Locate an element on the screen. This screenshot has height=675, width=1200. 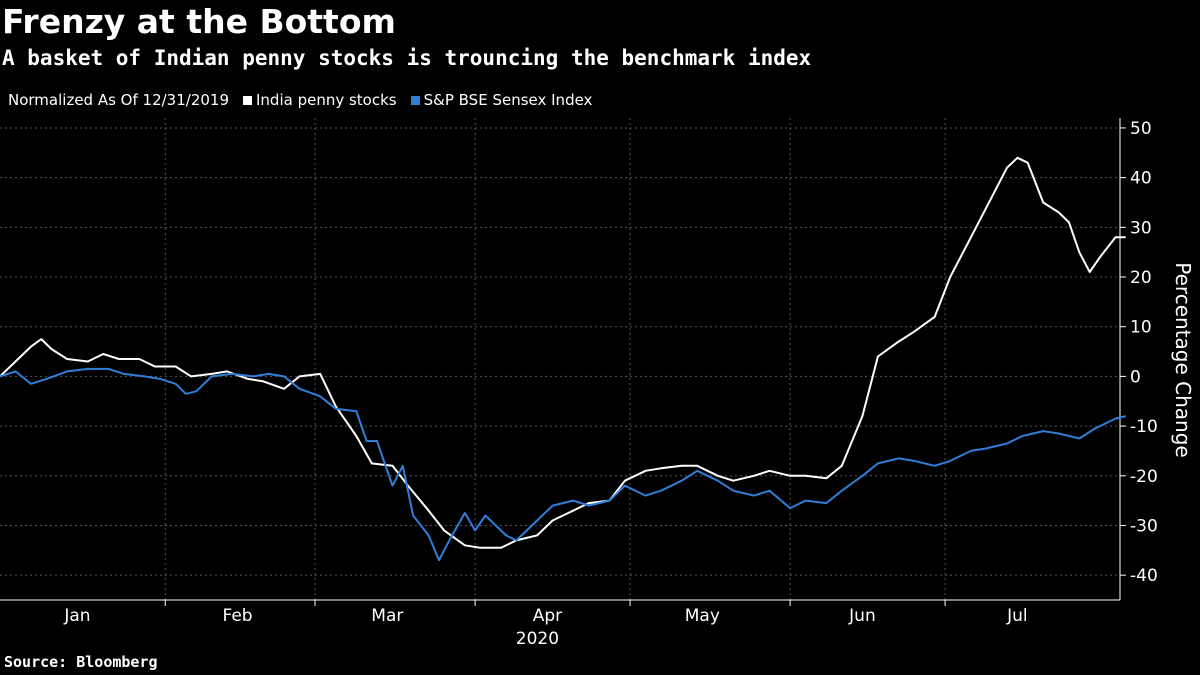
x-tick-label: Jul is located at coordinates (1017, 616).